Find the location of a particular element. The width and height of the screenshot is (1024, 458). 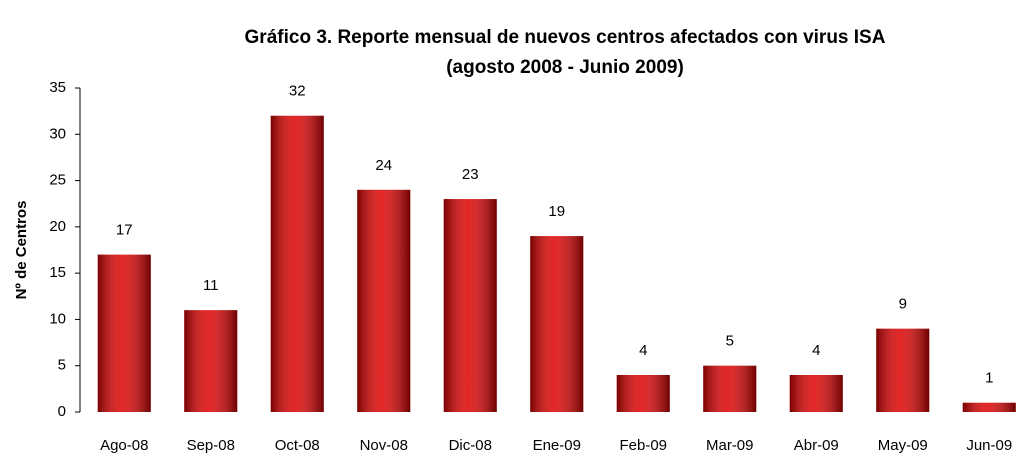

data-label: 9 is located at coordinates (903, 304).